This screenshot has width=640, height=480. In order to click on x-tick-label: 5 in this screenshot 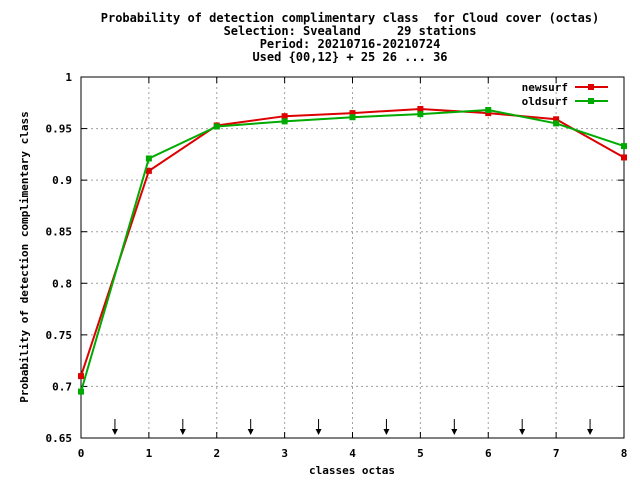, I will do `click(420, 453)`.